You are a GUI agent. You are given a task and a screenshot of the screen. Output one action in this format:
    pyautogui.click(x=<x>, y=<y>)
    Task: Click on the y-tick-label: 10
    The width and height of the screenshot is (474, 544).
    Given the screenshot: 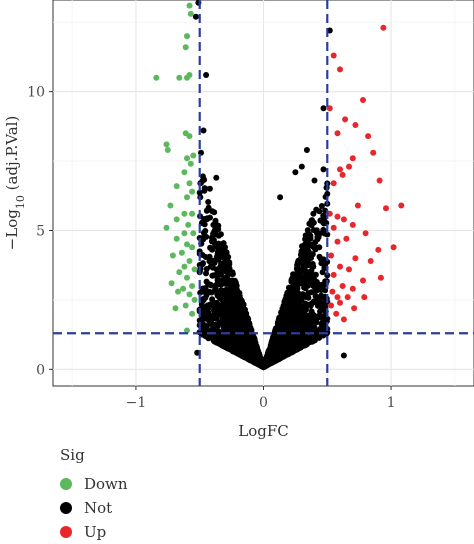 What is the action you would take?
    pyautogui.click(x=36, y=93)
    